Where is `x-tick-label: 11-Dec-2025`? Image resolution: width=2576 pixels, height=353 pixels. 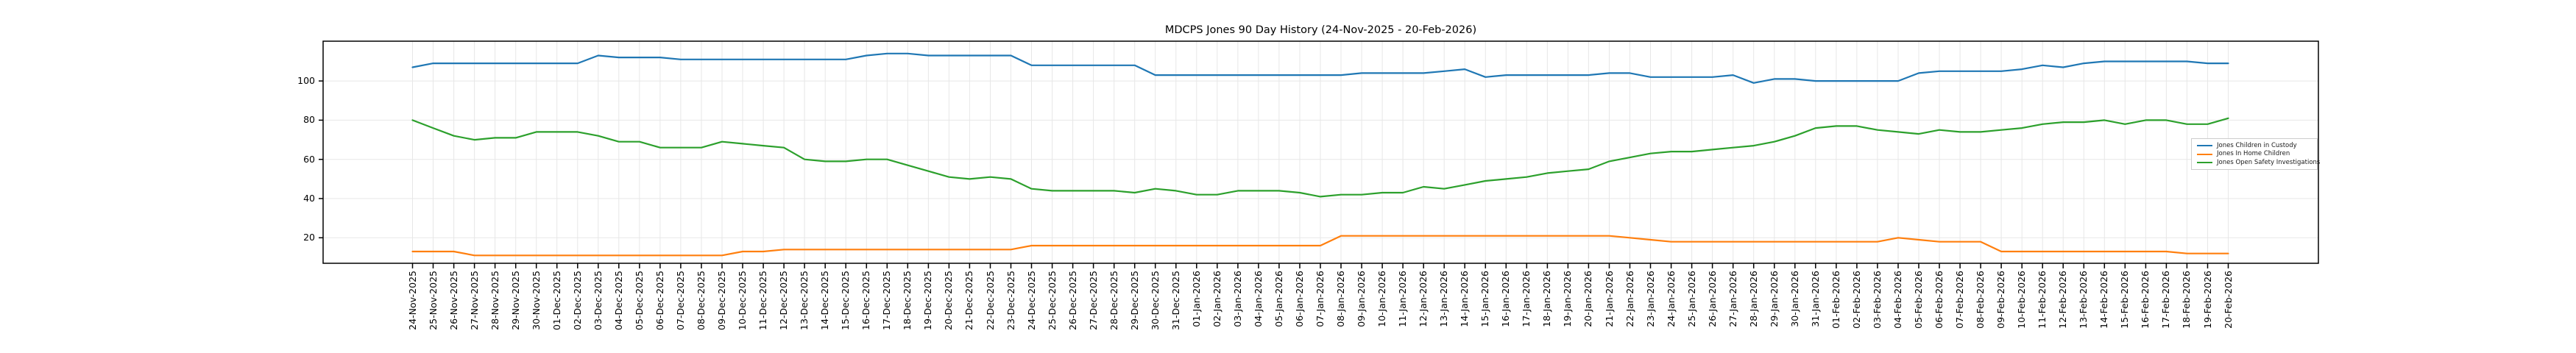 x-tick-label: 11-Dec-2025 is located at coordinates (763, 301).